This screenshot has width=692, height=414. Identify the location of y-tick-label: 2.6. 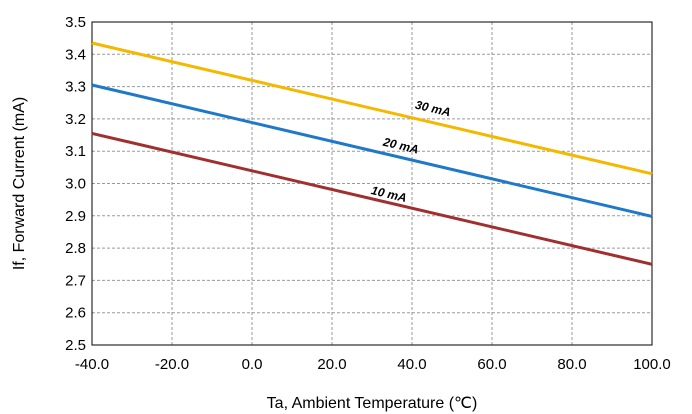
(75, 313).